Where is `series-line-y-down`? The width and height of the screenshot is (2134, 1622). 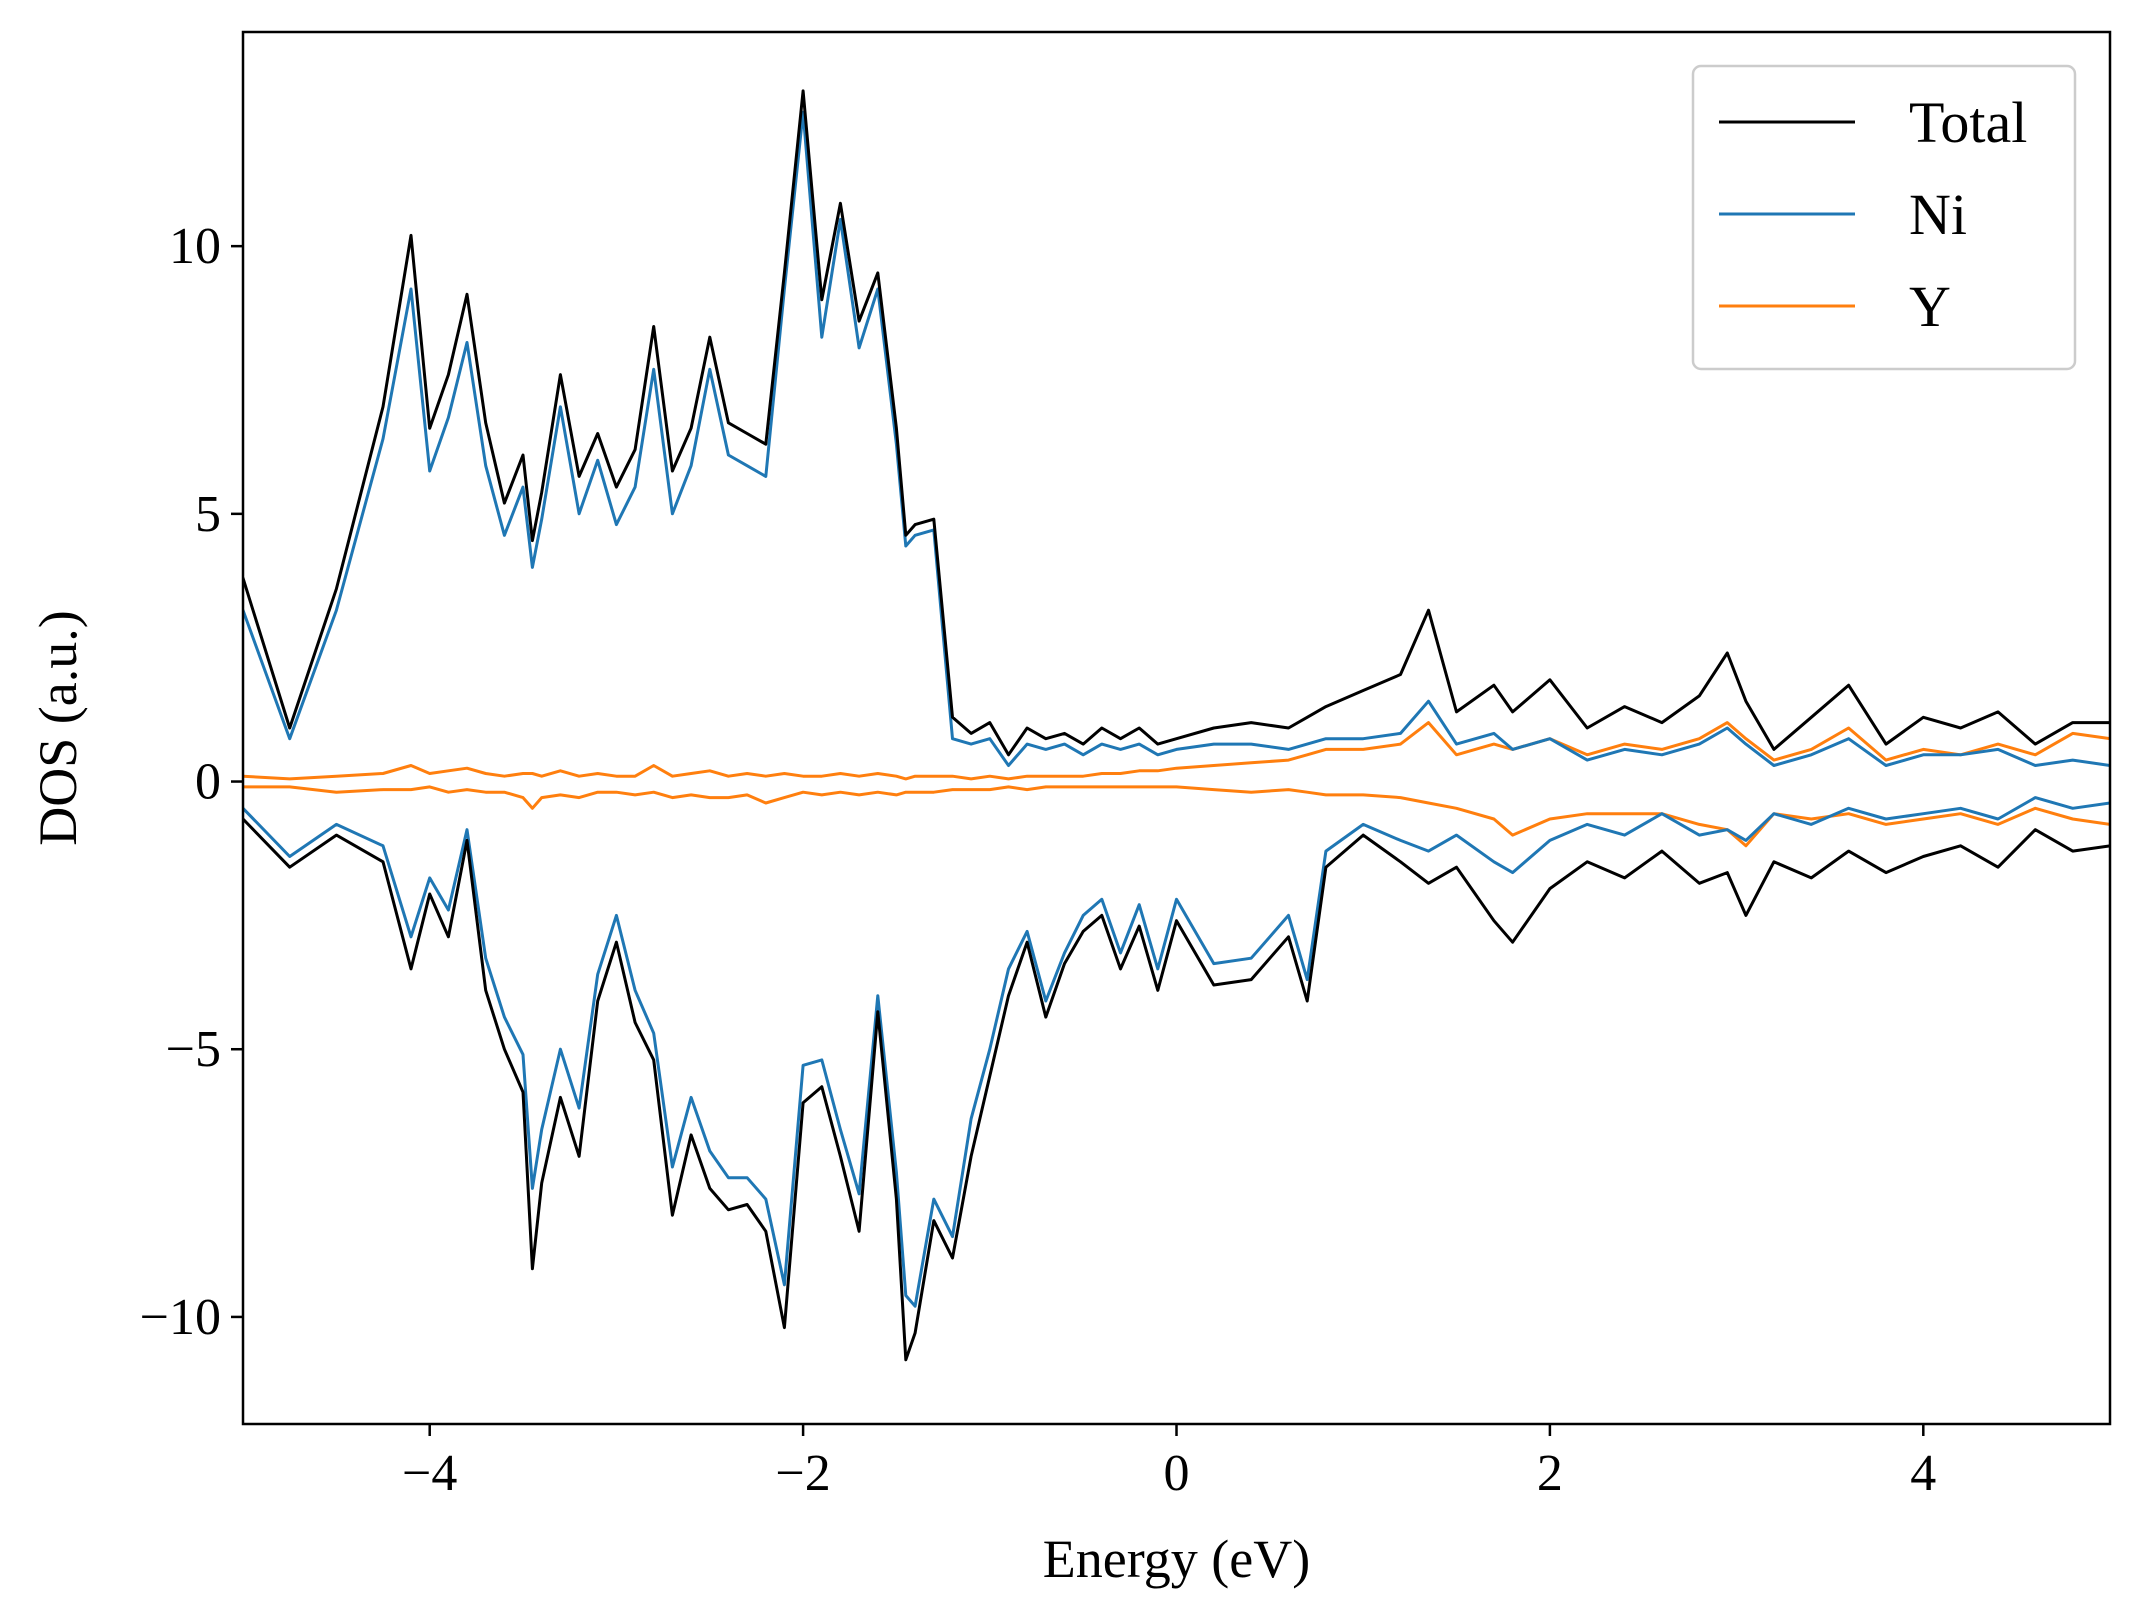 series-line-y-down is located at coordinates (1176, 816).